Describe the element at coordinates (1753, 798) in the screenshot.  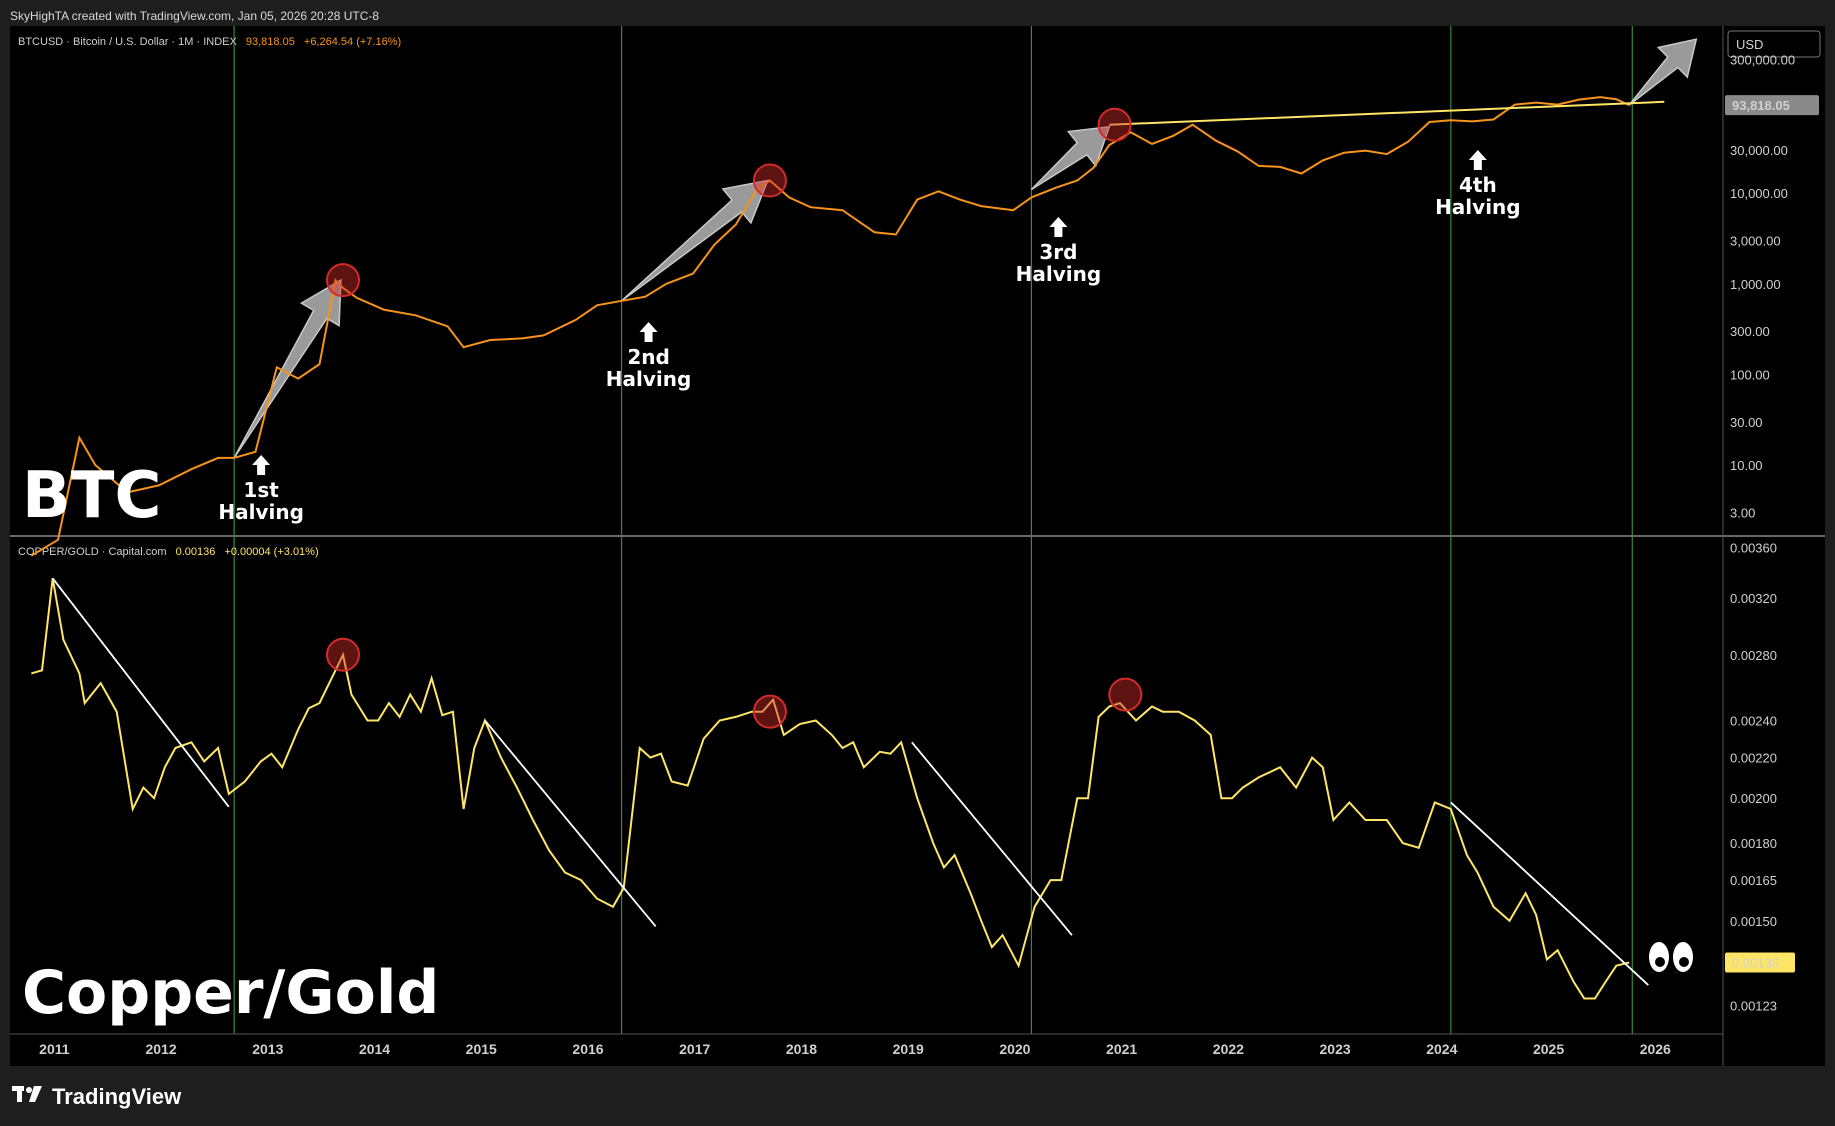
I see `cg-y-tick: 0.00200` at that location.